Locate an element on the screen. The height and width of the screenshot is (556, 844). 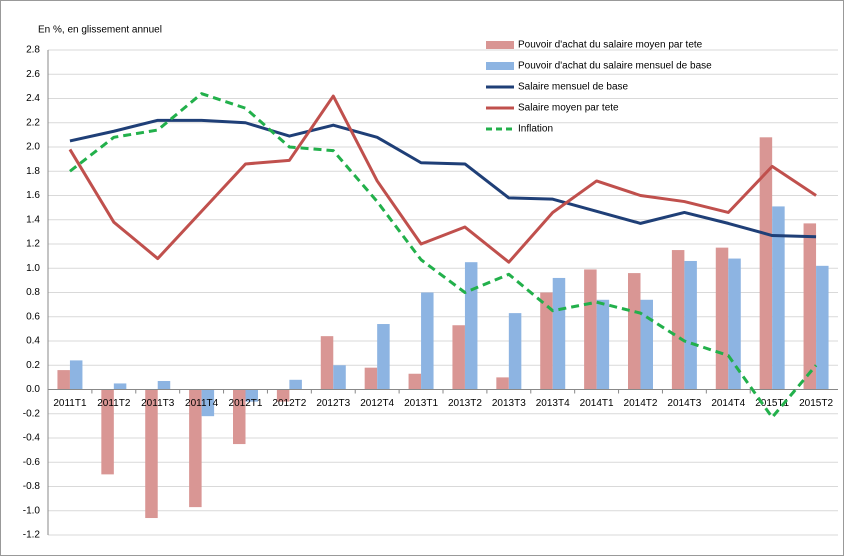
y-tick-label: 2.6 is located at coordinates (33, 74).